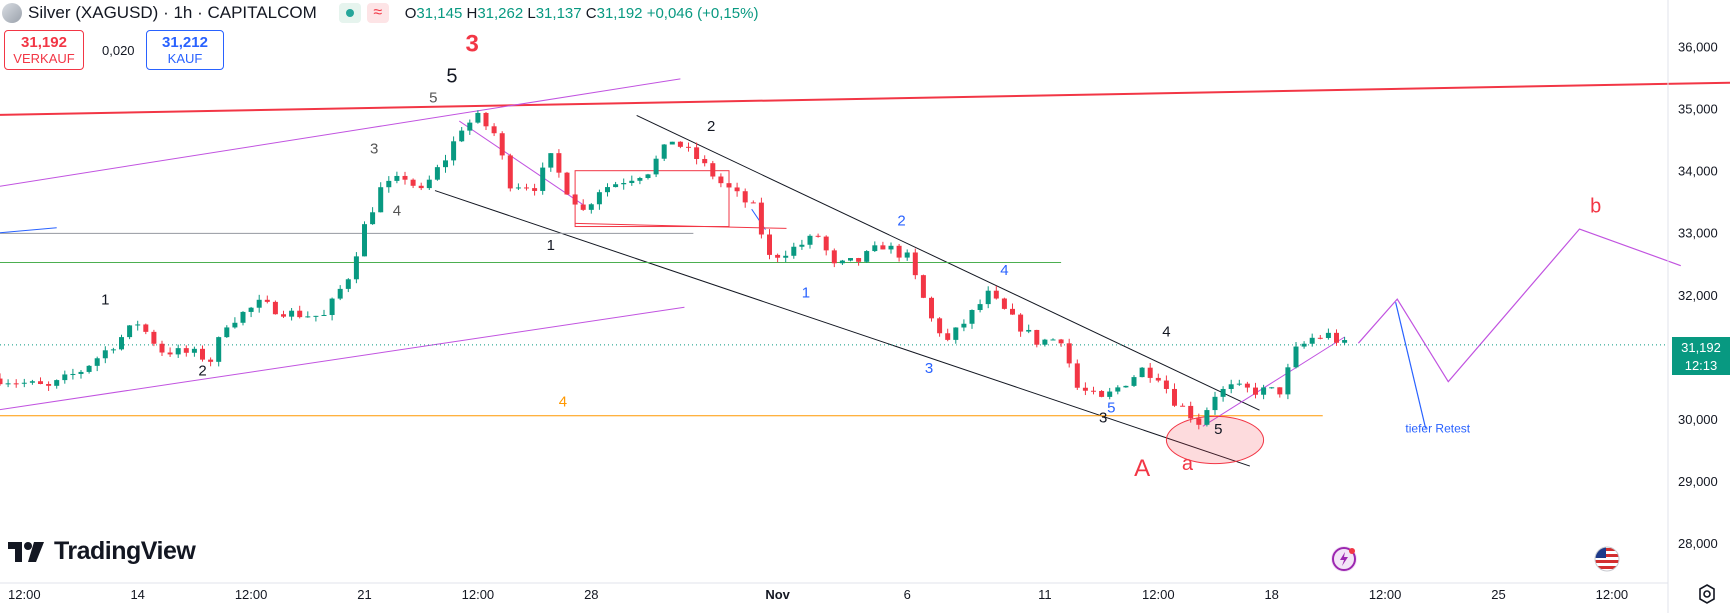 This screenshot has width=1730, height=613. Describe the element at coordinates (1271, 594) in the screenshot. I see `x-tick-label: 18` at that location.